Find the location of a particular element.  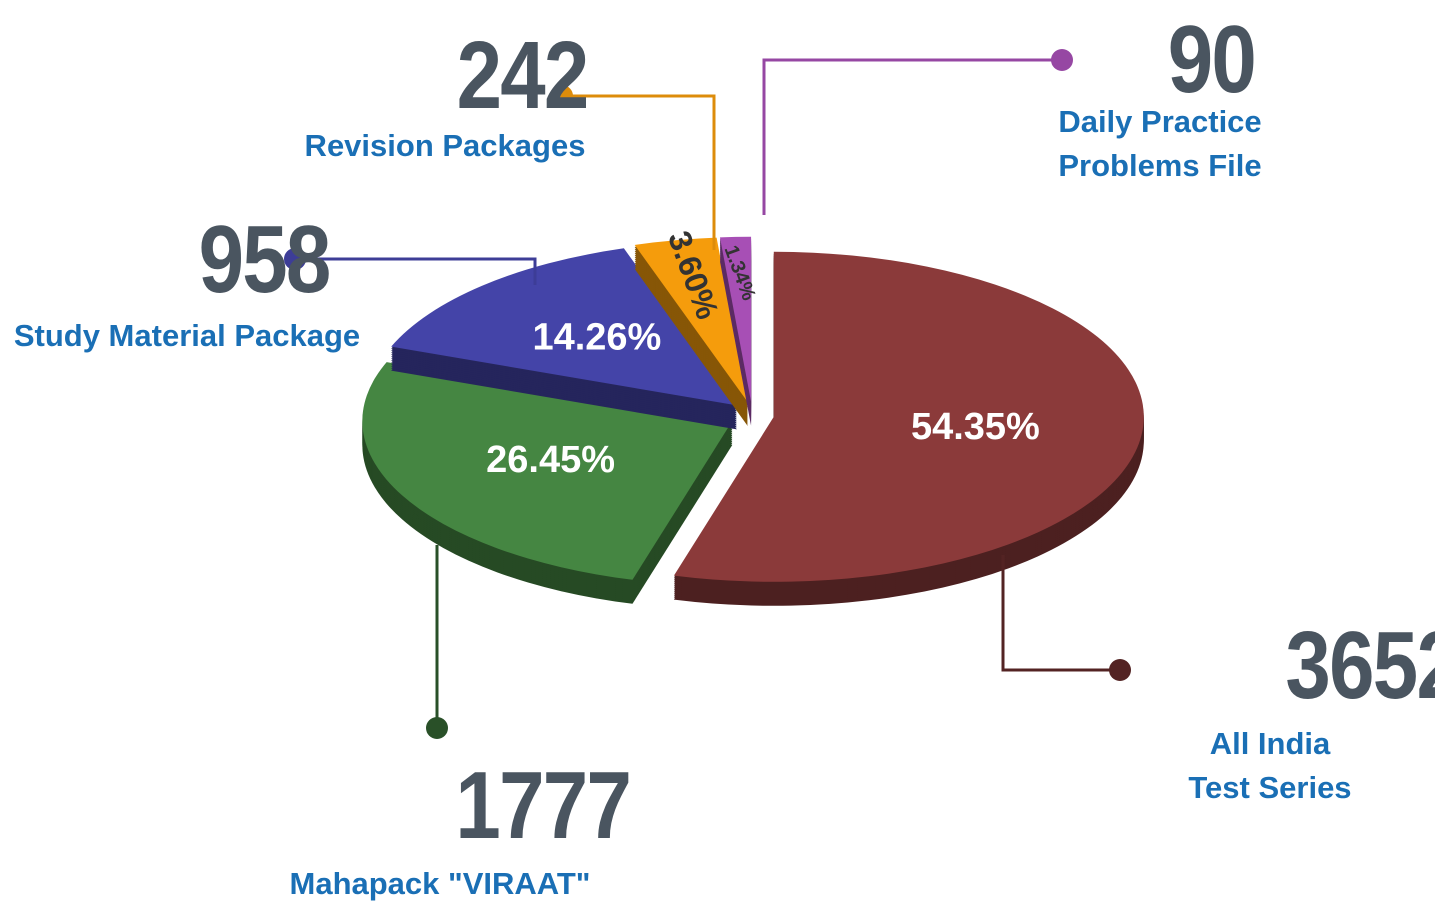

count-label: 1777 is located at coordinates (543, 805).